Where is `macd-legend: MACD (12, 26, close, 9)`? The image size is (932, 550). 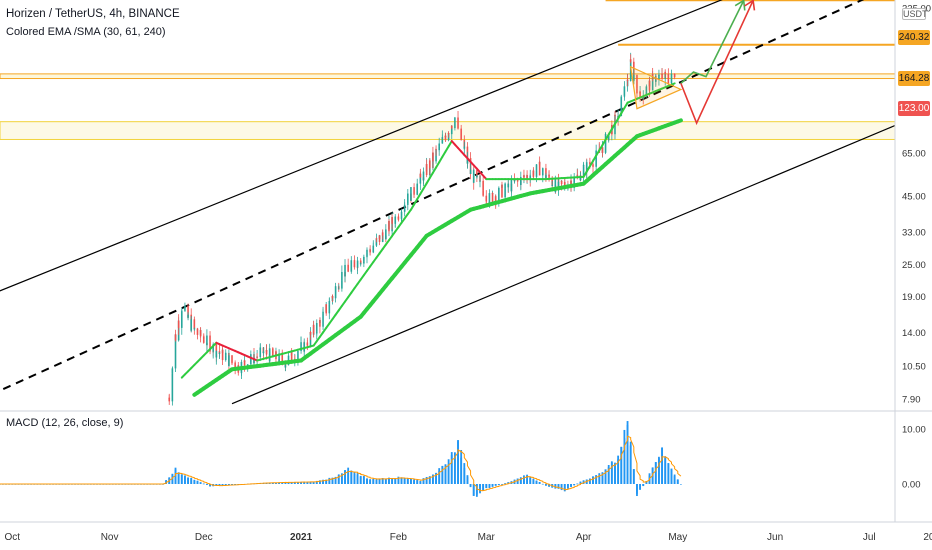
macd-legend: MACD (12, 26, close, 9) is located at coordinates (65, 423).